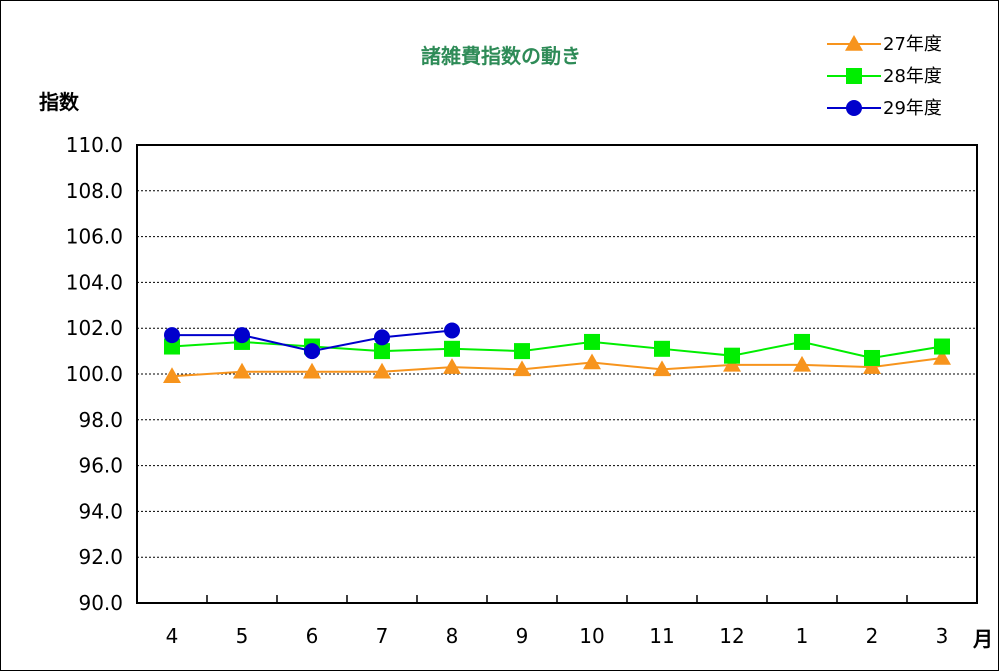  I want to click on legend-item: 29年度, so click(884, 108).